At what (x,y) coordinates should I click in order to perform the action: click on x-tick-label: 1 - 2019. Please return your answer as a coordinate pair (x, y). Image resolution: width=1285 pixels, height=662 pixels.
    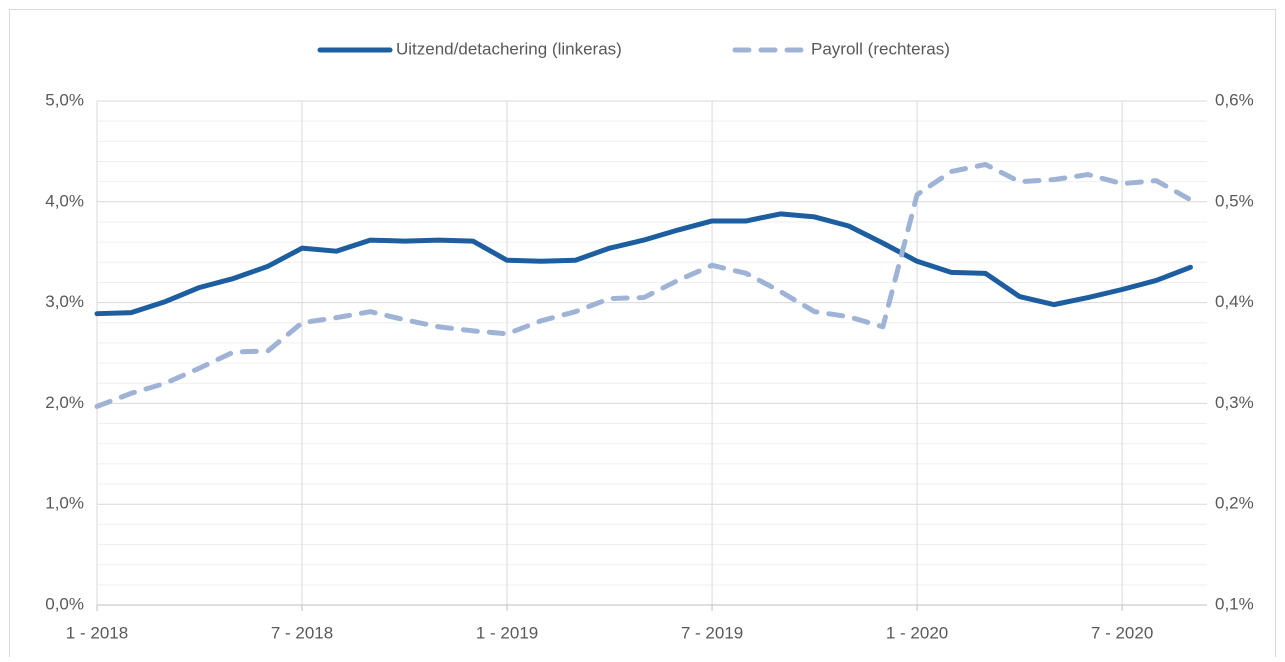
    Looking at the image, I should click on (507, 632).